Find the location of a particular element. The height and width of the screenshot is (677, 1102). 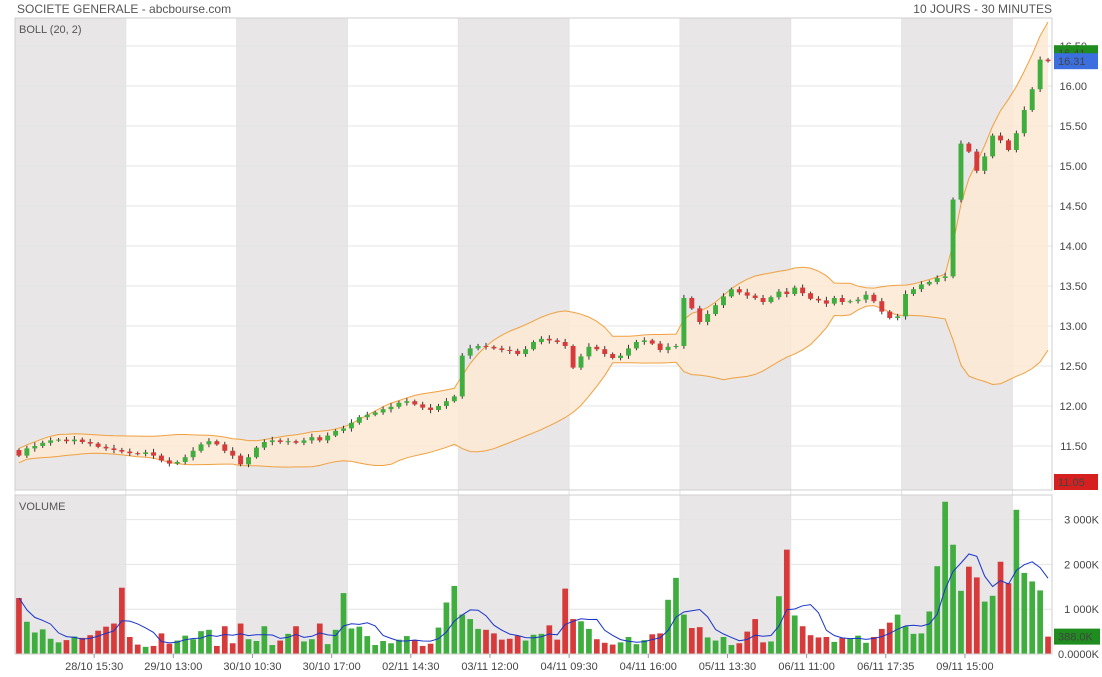

volume-tag-value: 388.0K is located at coordinates (1076, 638).